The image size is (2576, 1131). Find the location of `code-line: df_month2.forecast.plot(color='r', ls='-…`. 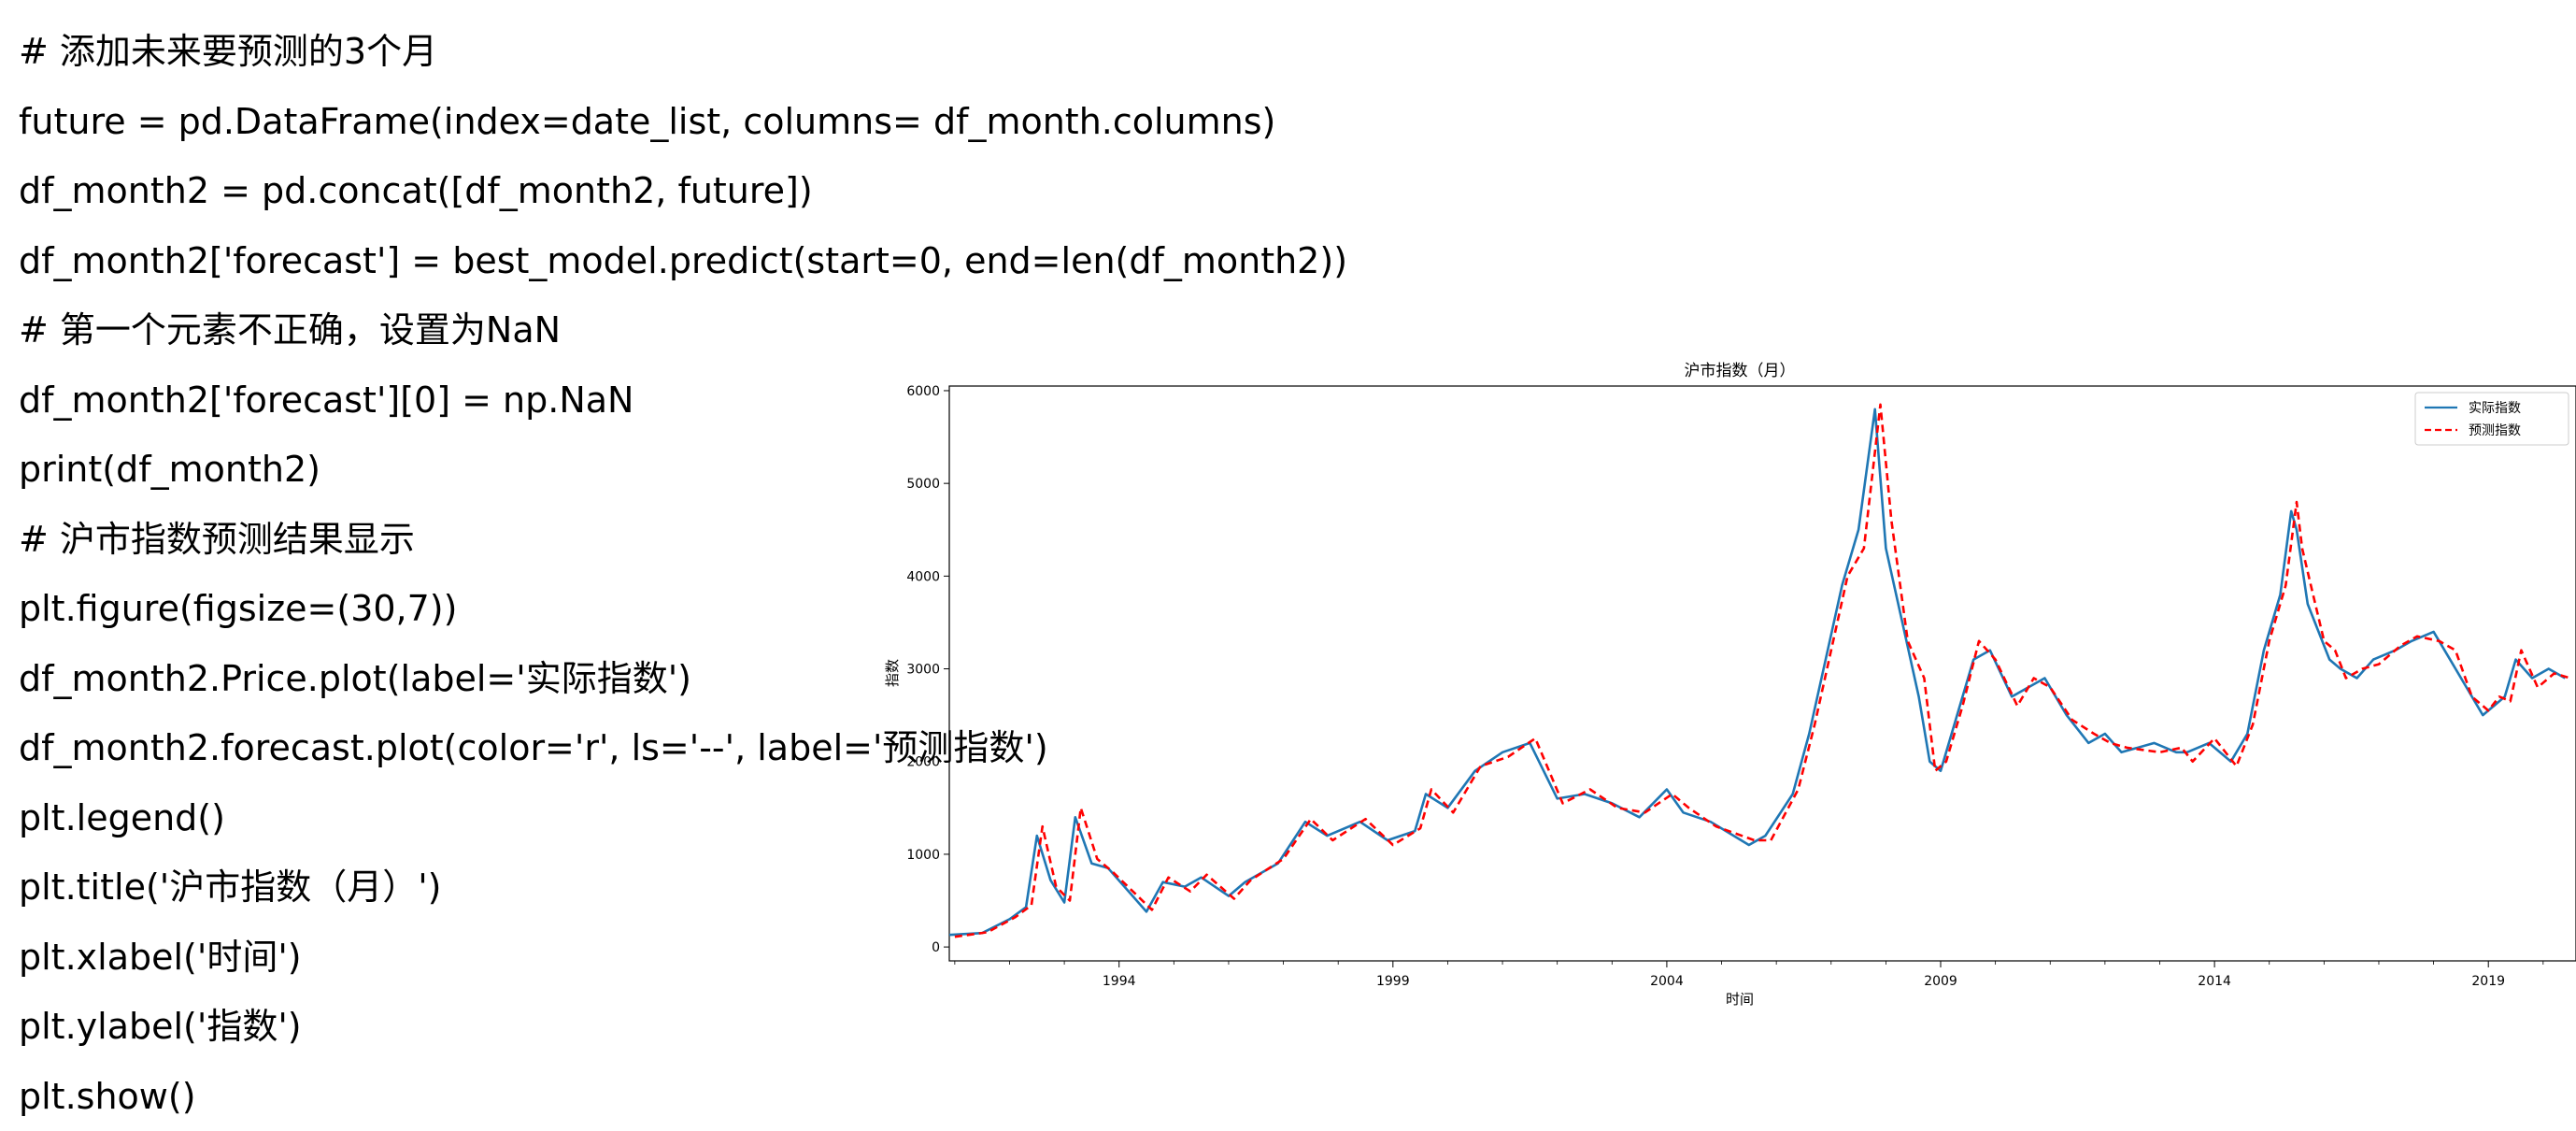

code-line: df_month2.forecast.plot(color='r', ls='-… is located at coordinates (532, 748).